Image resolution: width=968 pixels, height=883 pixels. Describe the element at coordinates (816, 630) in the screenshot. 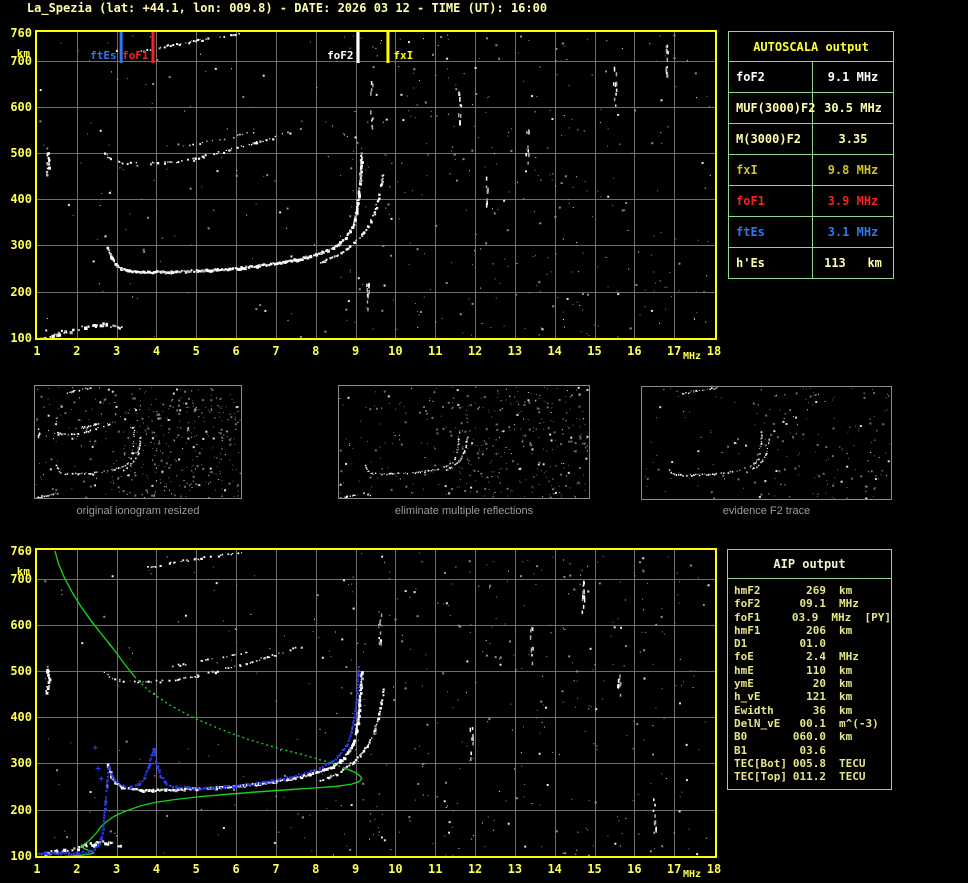

I see `param-value: 206` at that location.